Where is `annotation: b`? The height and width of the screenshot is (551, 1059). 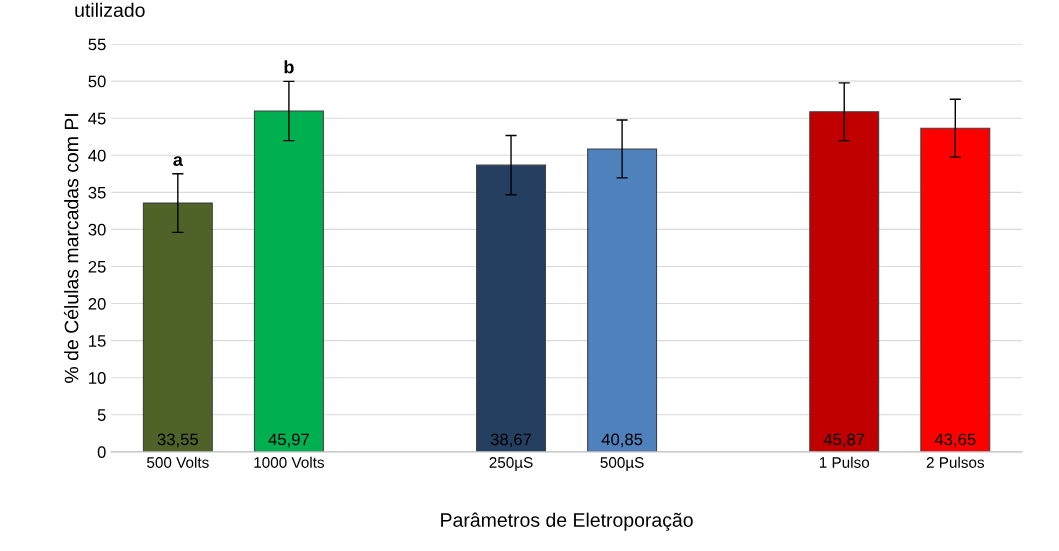
annotation: b is located at coordinates (289, 67).